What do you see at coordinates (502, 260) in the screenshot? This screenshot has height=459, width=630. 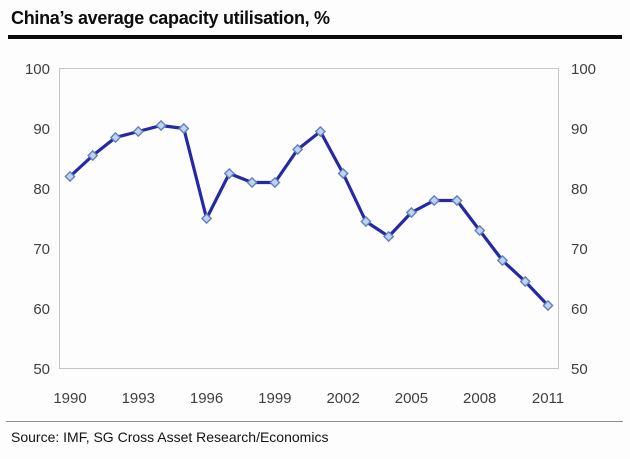 I see `data-point-2009` at bounding box center [502, 260].